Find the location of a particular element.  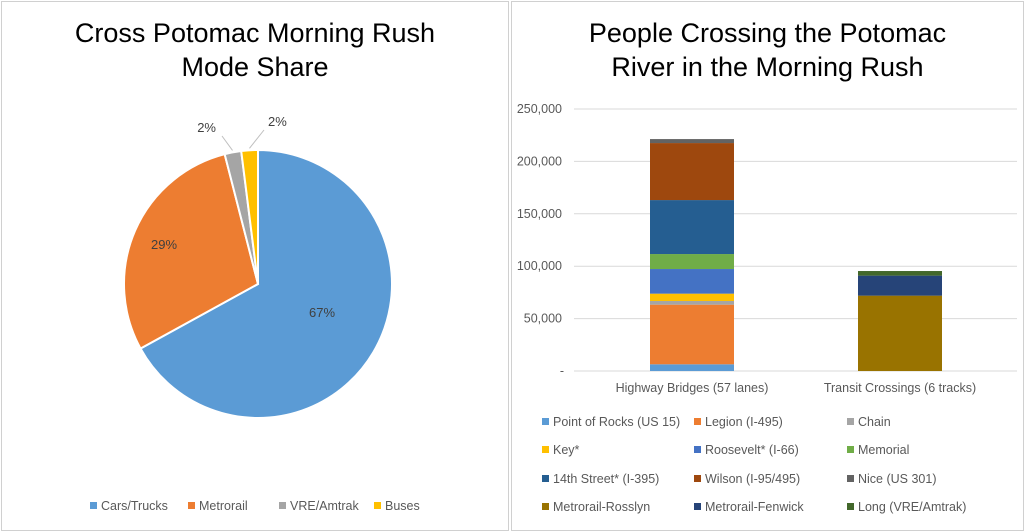

legend-label: Legion (I-495) is located at coordinates (744, 422).